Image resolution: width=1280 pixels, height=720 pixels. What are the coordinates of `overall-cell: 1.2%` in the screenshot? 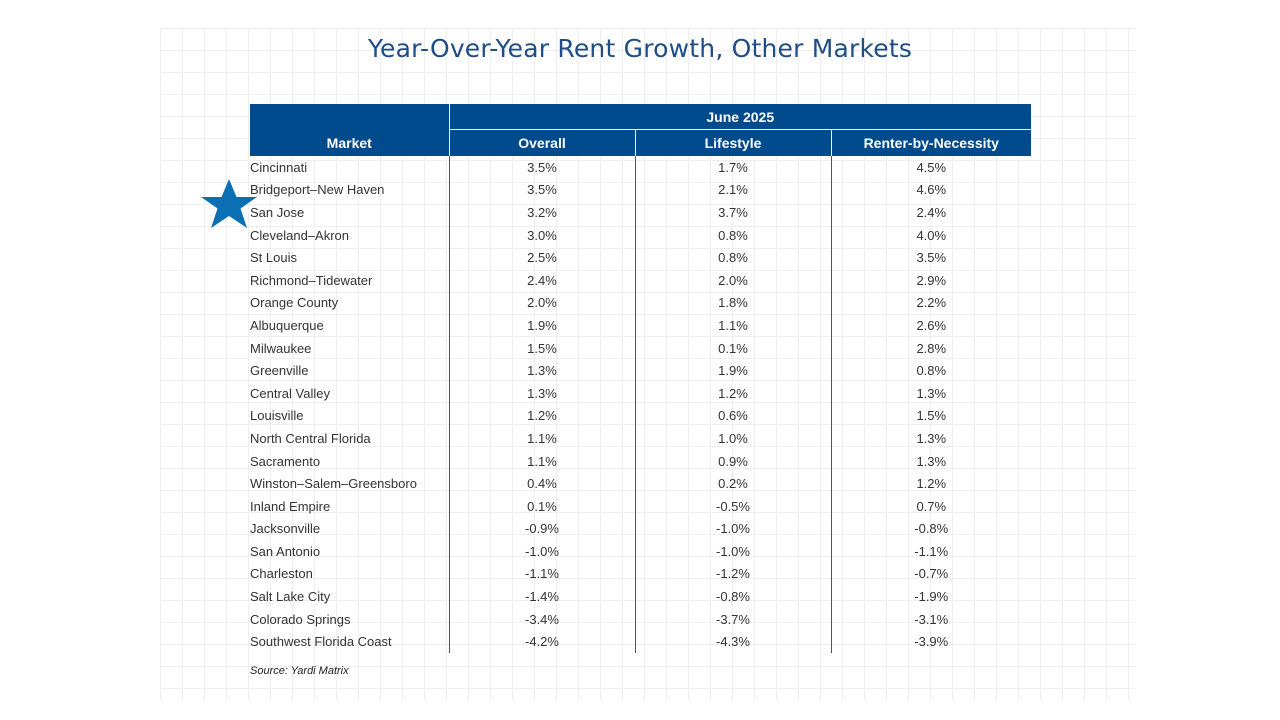 It's located at (541, 416).